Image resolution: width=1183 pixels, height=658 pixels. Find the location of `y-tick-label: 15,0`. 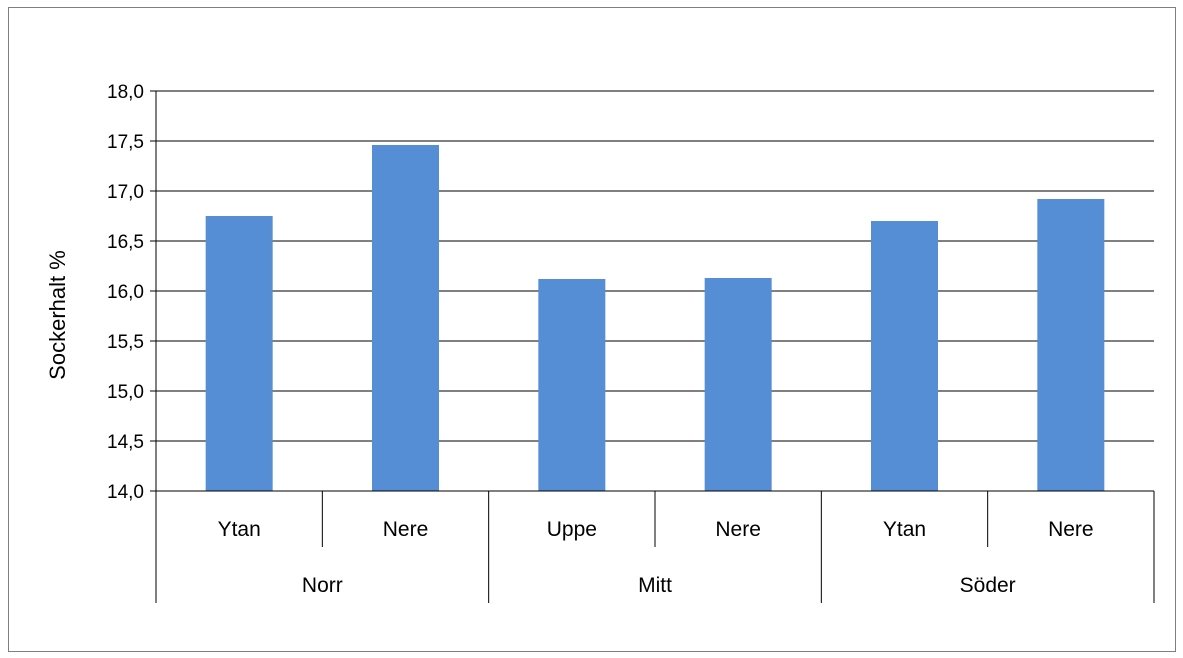

y-tick-label: 15,0 is located at coordinates (125, 392).